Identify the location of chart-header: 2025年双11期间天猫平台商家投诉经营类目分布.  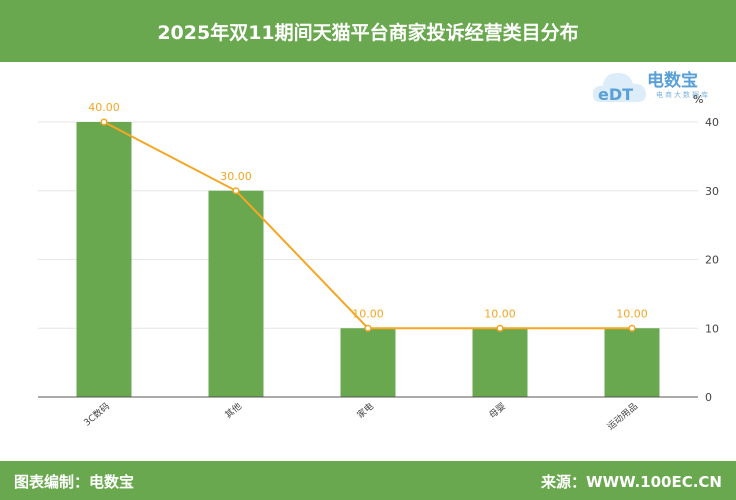
(368, 31).